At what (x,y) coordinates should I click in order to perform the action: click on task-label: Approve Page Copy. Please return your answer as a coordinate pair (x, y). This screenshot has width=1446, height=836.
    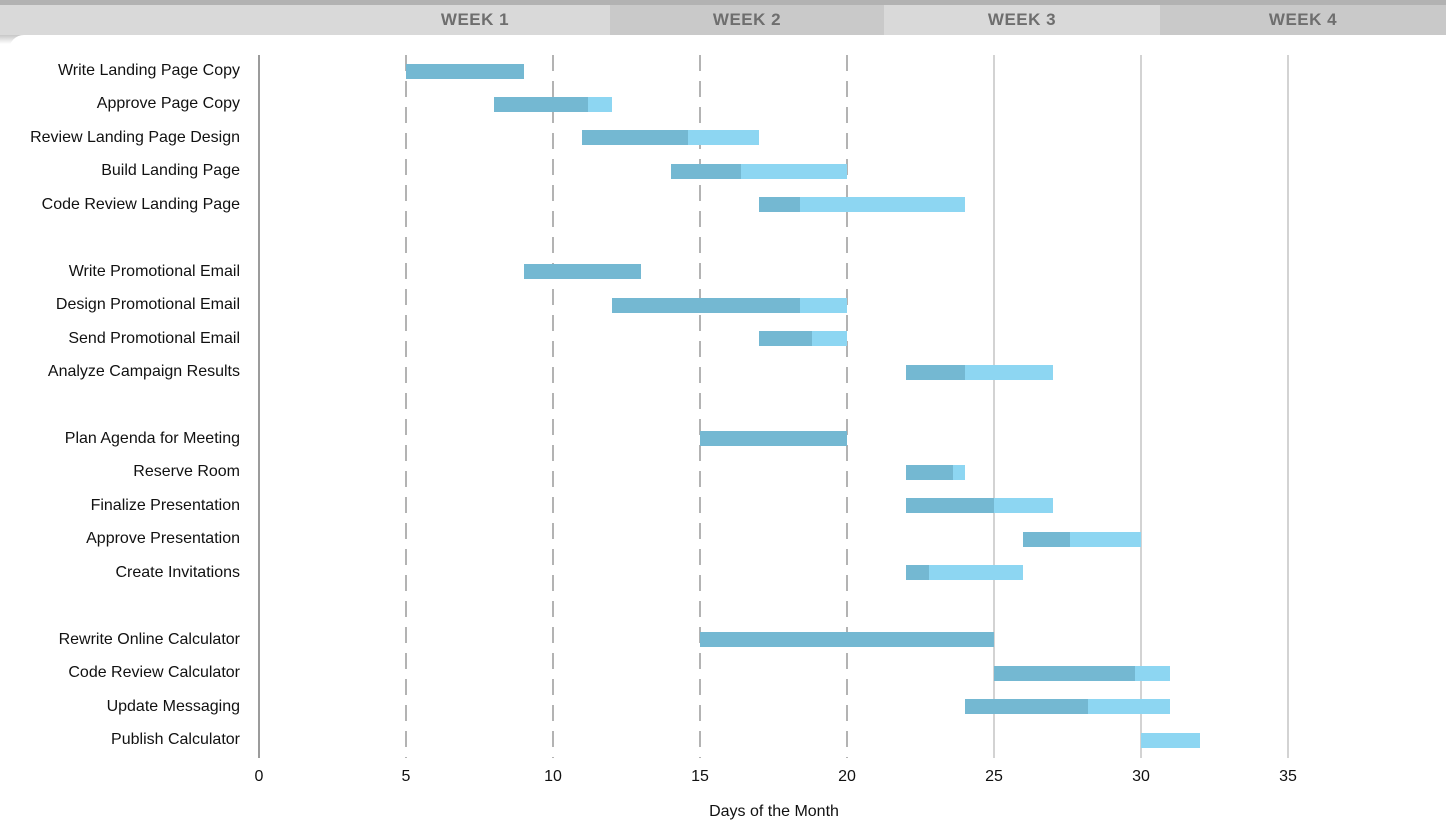
    Looking at the image, I should click on (168, 104).